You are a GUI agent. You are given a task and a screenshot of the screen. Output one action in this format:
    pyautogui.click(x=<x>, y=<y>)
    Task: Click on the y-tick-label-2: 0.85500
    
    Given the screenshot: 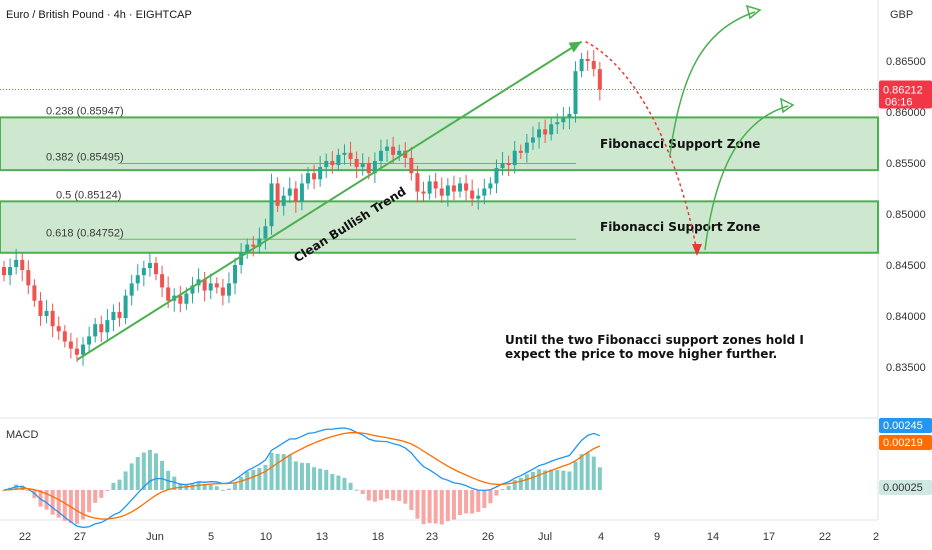 What is the action you would take?
    pyautogui.click(x=906, y=164)
    